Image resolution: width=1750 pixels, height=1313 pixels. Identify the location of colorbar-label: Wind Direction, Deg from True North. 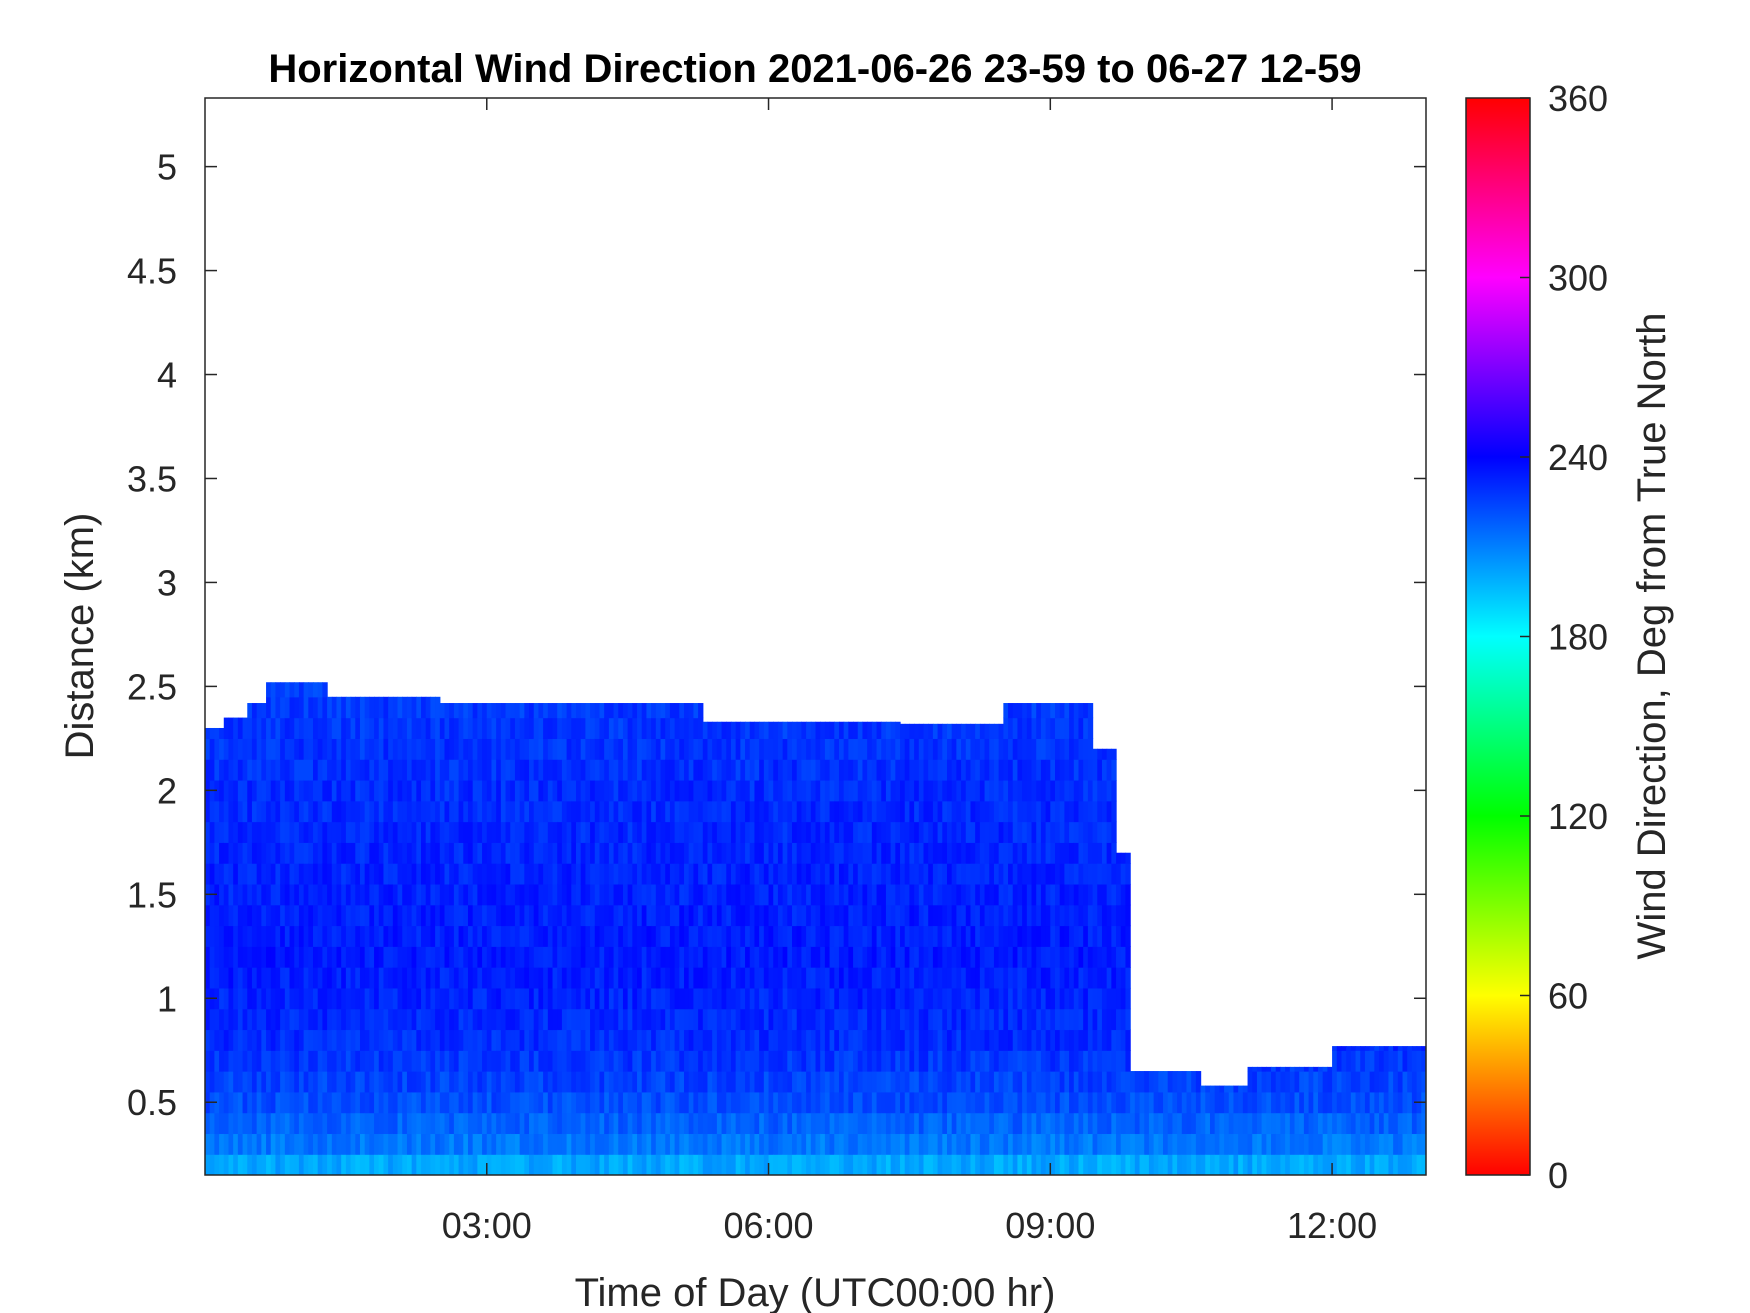
(1652, 636).